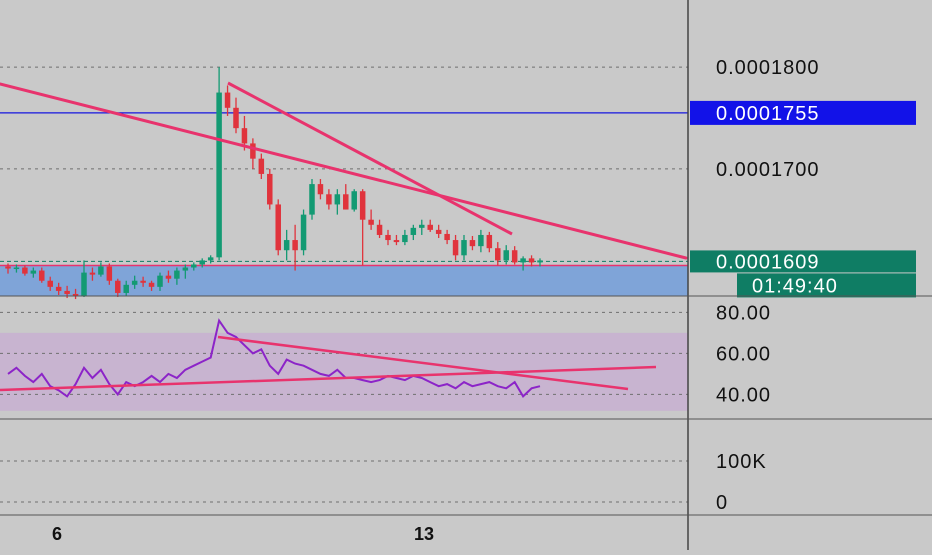 Image resolution: width=932 pixels, height=555 pixels. What do you see at coordinates (328, 378) in the screenshot?
I see `rsi-ascending-trendline` at bounding box center [328, 378].